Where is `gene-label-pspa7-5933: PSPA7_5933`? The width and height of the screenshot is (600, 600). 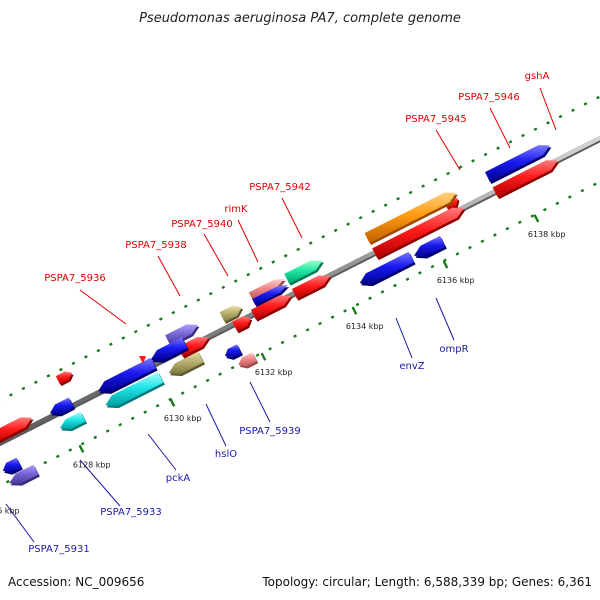
gene-label-pspa7-5933: PSPA7_5933 is located at coordinates (130, 512).